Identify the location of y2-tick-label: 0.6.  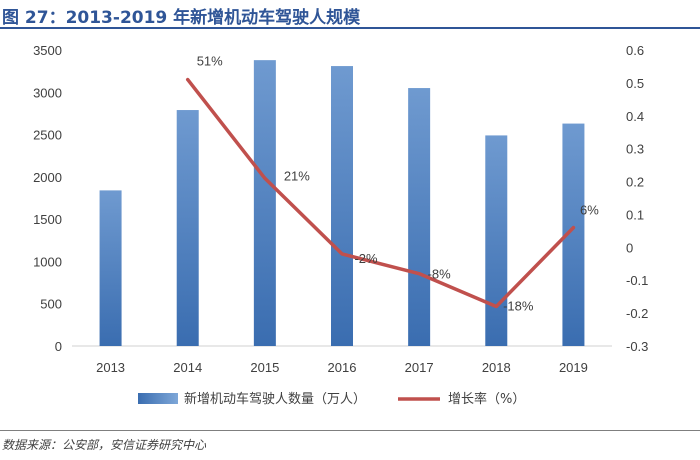
(635, 50).